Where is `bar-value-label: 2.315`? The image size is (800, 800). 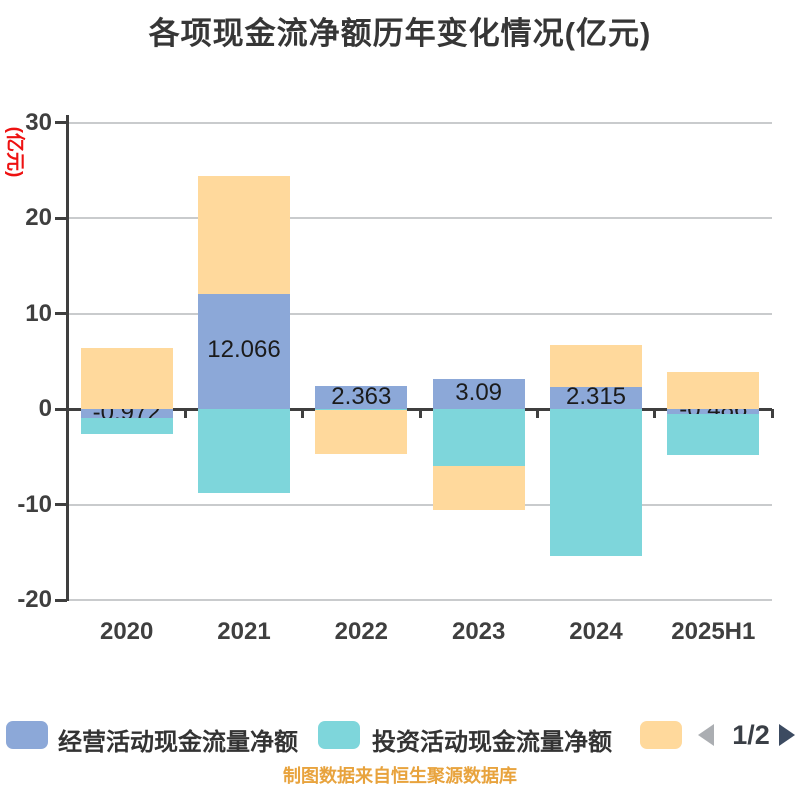 bar-value-label: 2.315 is located at coordinates (596, 396).